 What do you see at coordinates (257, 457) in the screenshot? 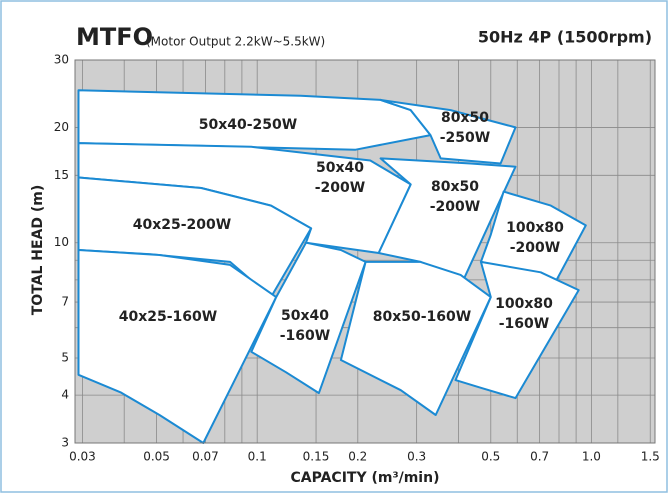
I see `x-tick-label: 0.1` at bounding box center [257, 457].